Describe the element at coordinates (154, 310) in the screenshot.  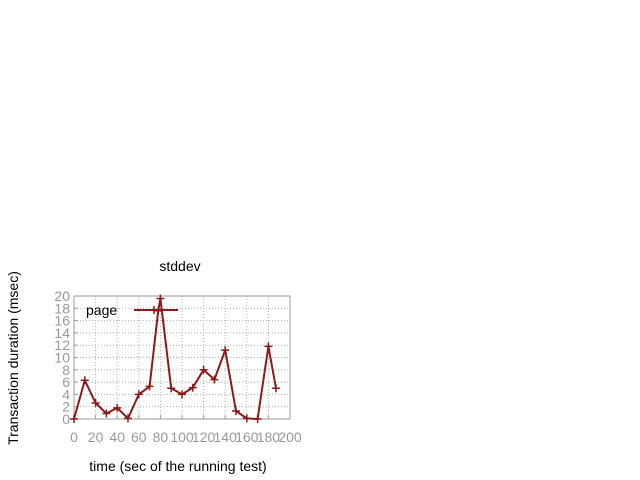
I see `legend-marker-page` at that location.